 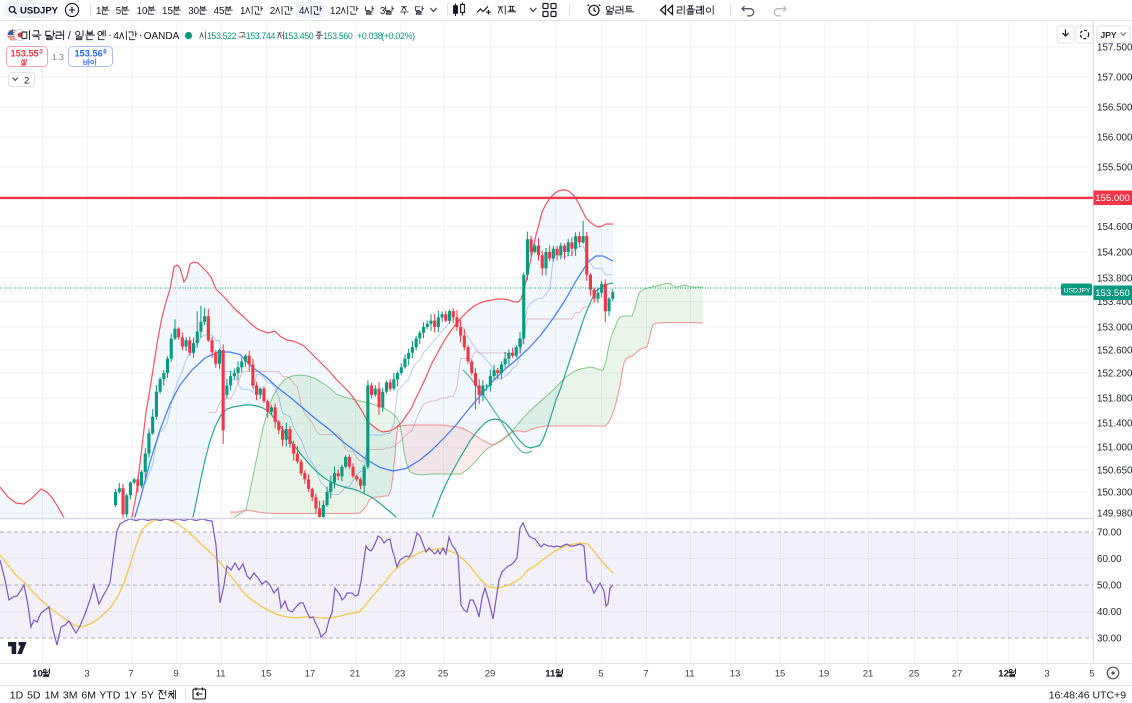 What do you see at coordinates (1114, 470) in the screenshot?
I see `svg-text: 150.650` at bounding box center [1114, 470].